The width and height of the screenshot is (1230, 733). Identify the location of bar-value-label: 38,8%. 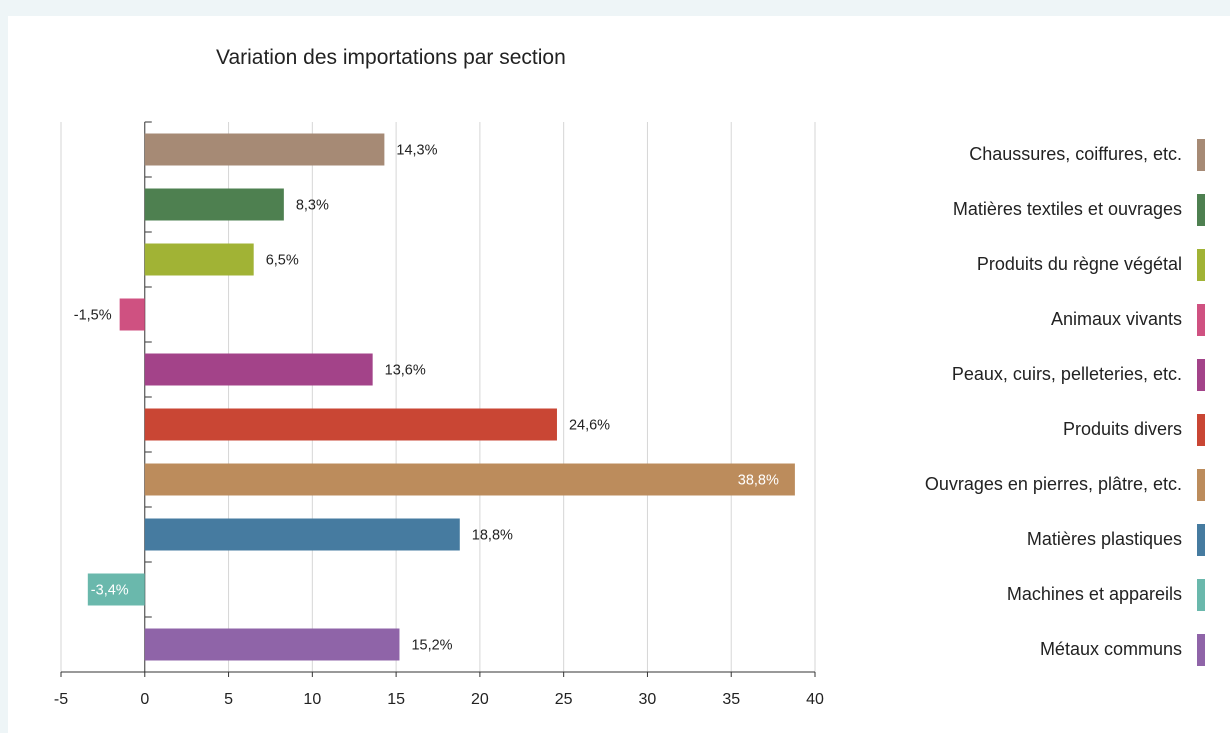
(758, 481).